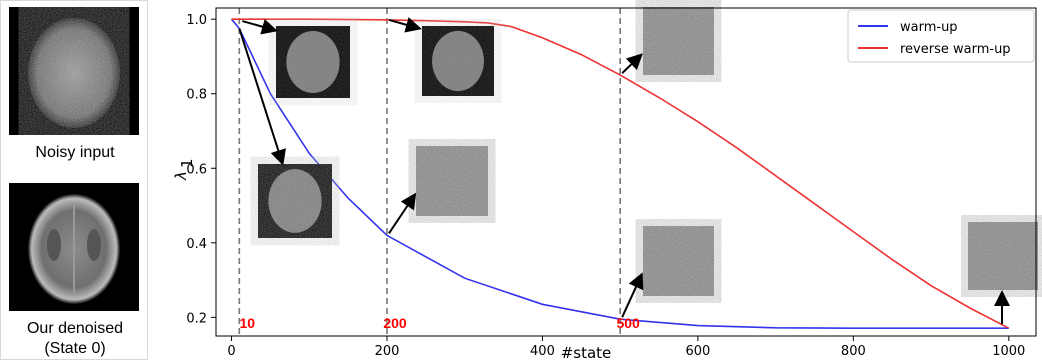 This screenshot has height=364, width=1042. Describe the element at coordinates (955, 49) in the screenshot. I see `legend-label-1: reverse warm-up` at that location.